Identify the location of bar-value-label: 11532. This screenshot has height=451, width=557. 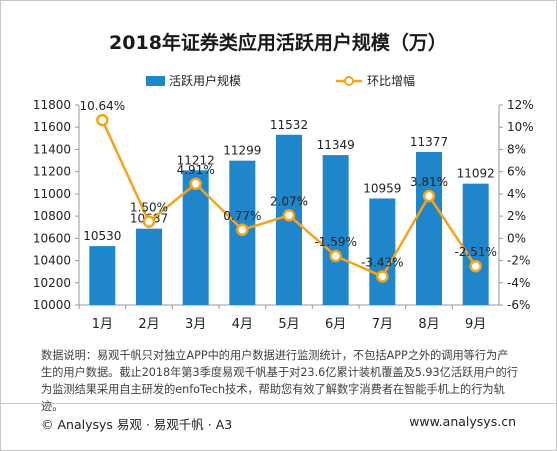
(289, 125).